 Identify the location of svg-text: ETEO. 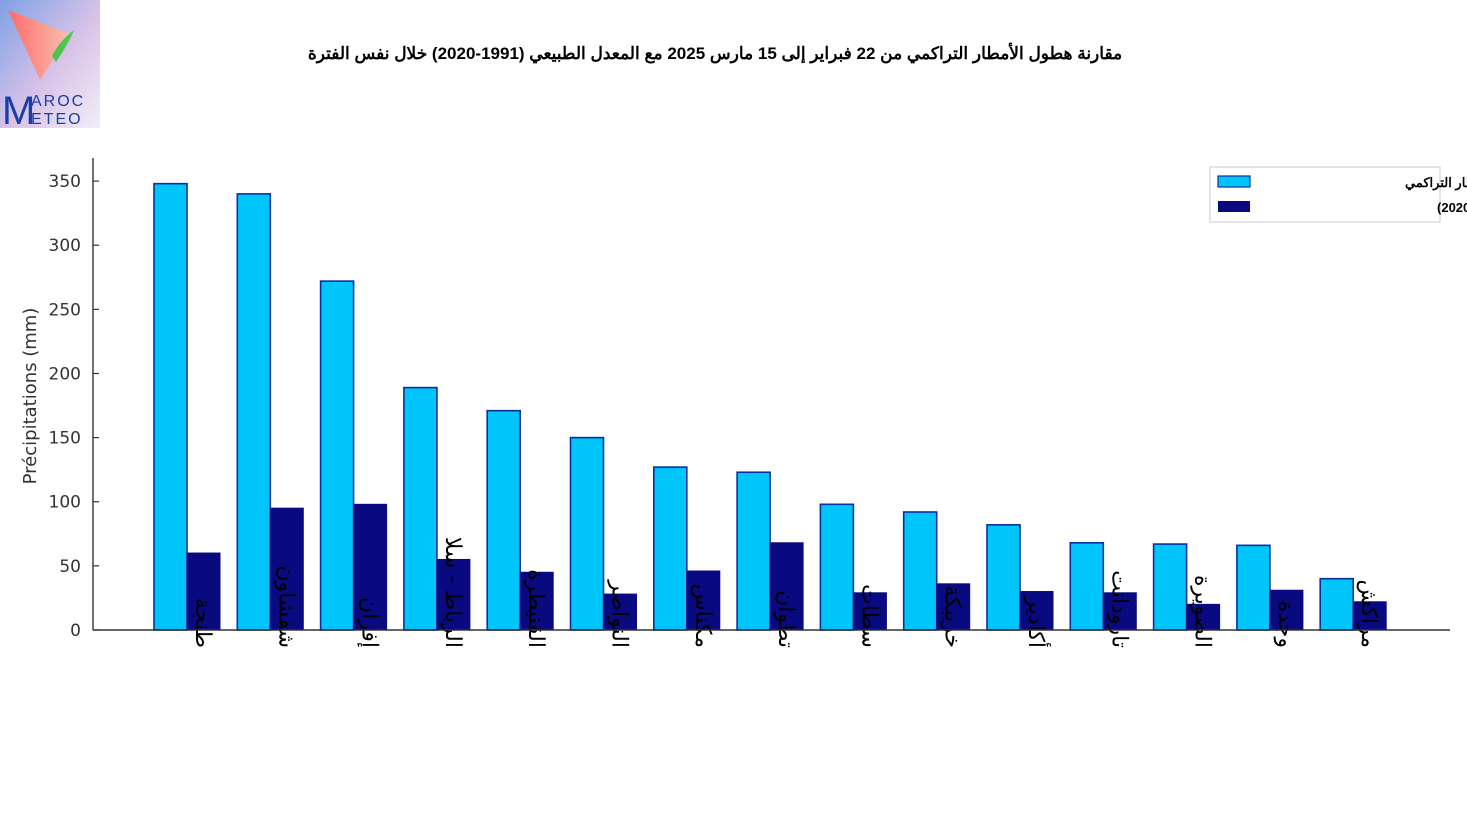
(57, 119).